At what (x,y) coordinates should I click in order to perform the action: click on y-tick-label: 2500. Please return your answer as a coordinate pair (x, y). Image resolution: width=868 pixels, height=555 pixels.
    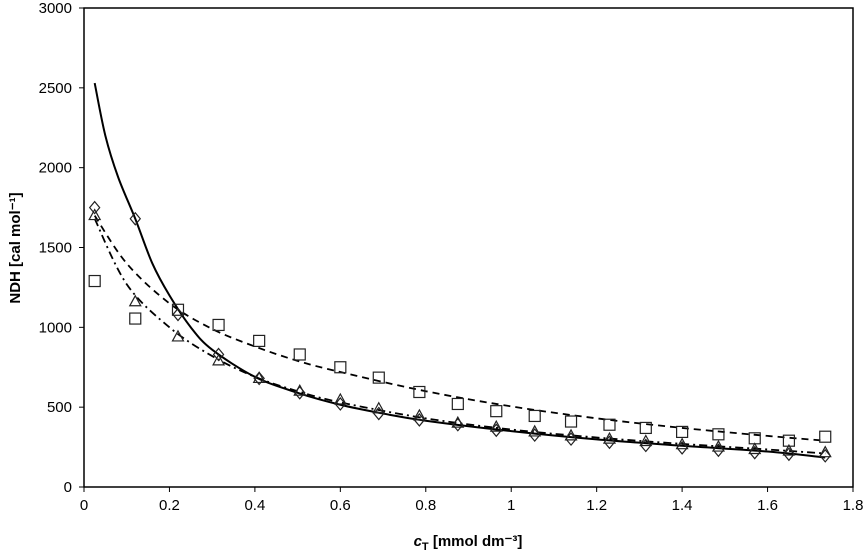
    Looking at the image, I should click on (55, 88).